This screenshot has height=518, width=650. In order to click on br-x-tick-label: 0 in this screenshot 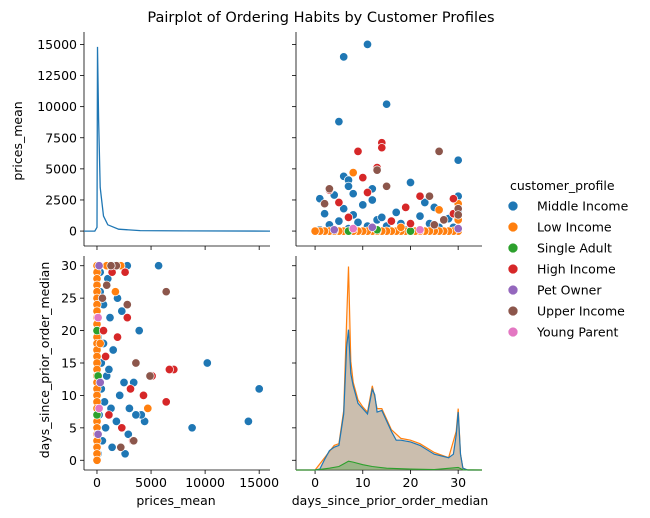, I will do `click(315, 482)`.